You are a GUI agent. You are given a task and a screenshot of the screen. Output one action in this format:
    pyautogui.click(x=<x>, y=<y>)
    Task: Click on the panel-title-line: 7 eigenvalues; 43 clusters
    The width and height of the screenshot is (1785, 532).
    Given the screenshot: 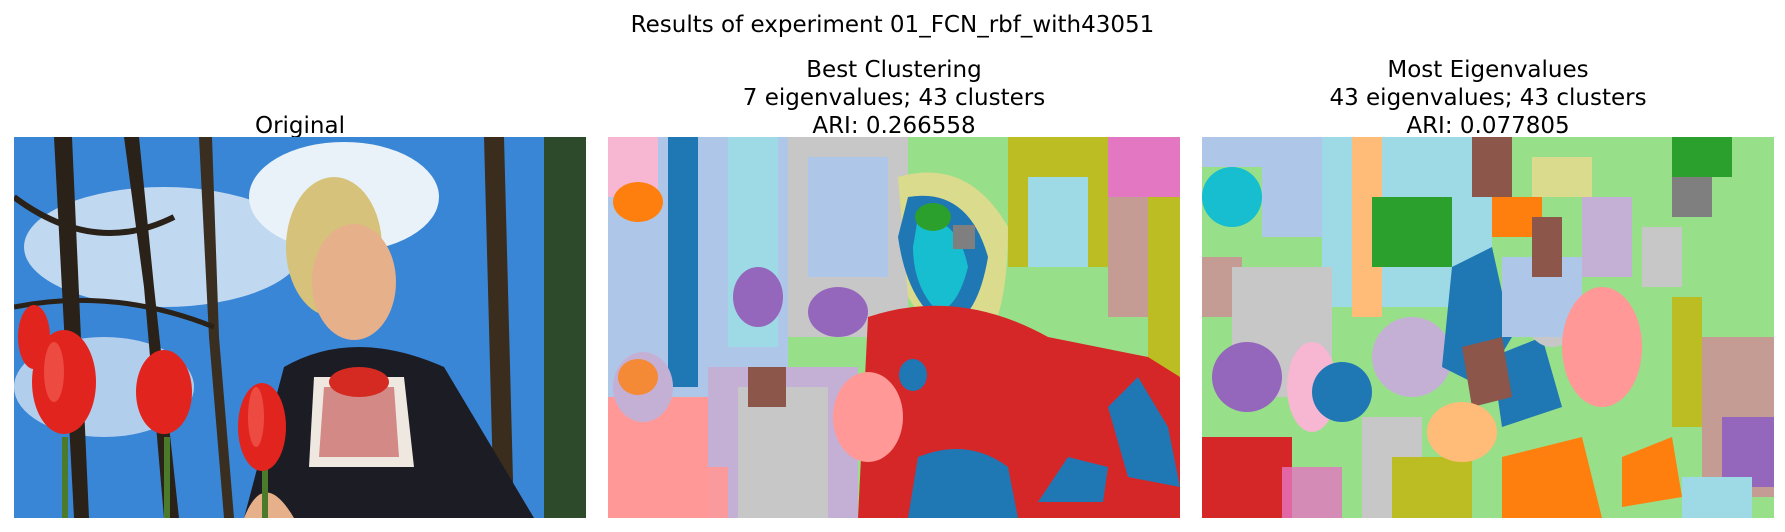 What is the action you would take?
    pyautogui.click(x=894, y=98)
    